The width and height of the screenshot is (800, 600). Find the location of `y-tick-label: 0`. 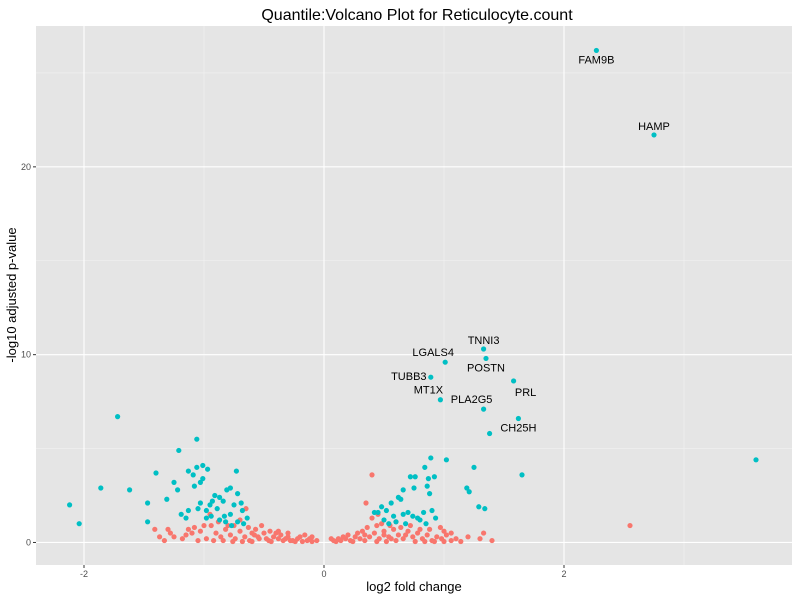

y-tick-label: 0 is located at coordinates (28, 542).